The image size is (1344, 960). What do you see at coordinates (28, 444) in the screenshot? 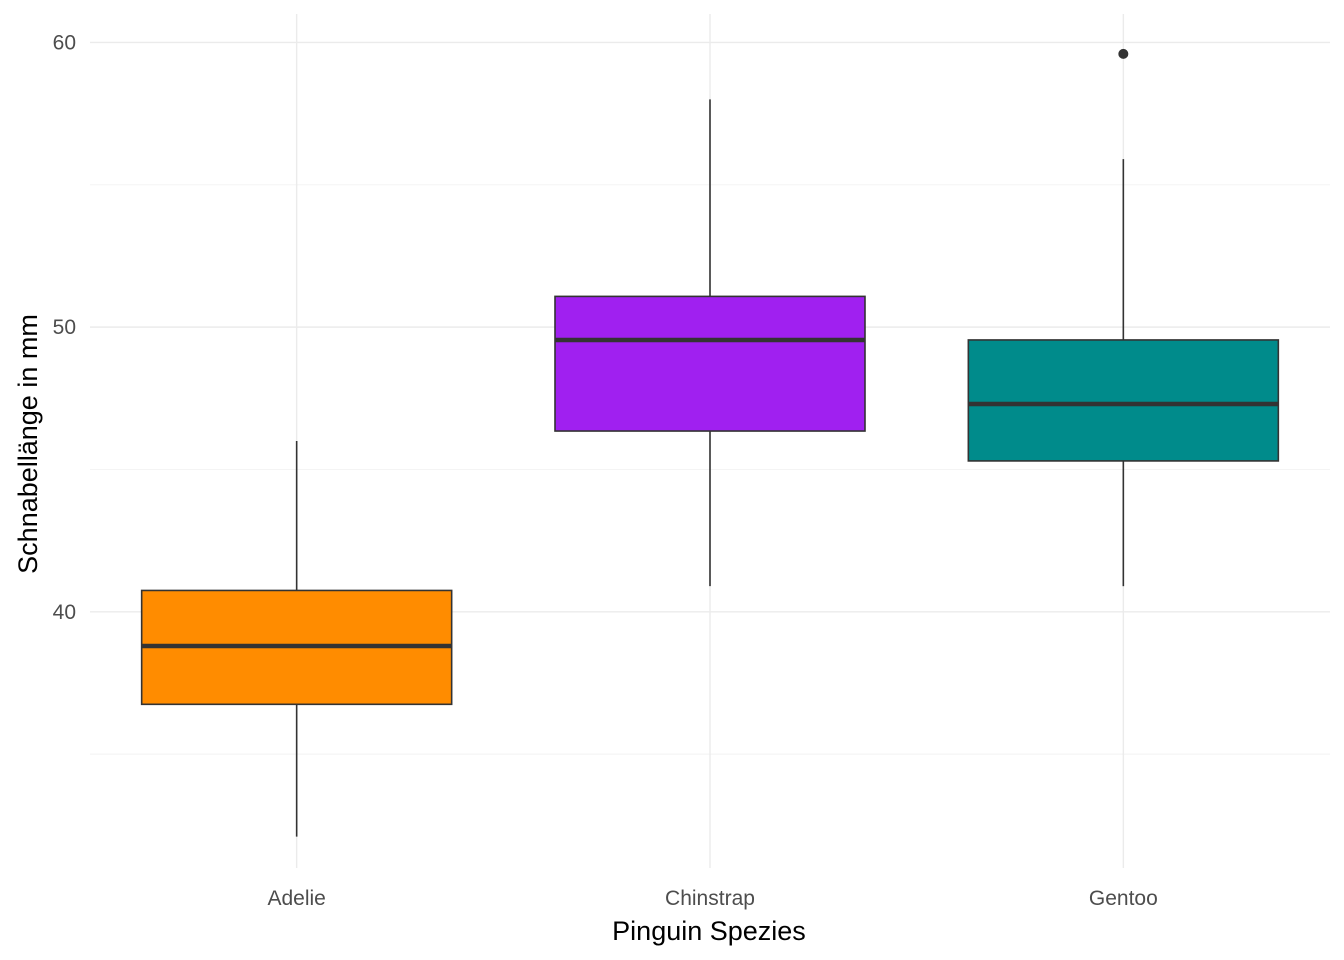
I see `y-axis-title: Schnabellänge in mm` at bounding box center [28, 444].